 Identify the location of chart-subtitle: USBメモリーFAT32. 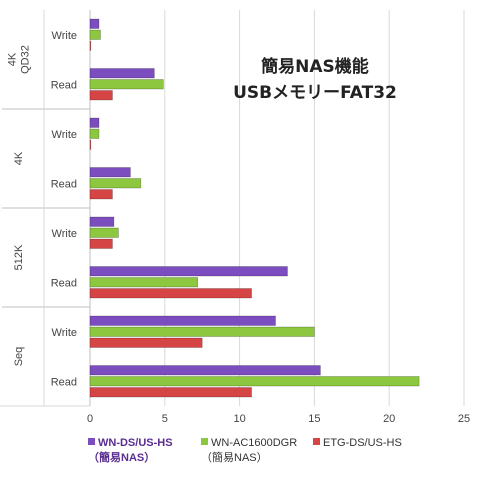
(315, 93).